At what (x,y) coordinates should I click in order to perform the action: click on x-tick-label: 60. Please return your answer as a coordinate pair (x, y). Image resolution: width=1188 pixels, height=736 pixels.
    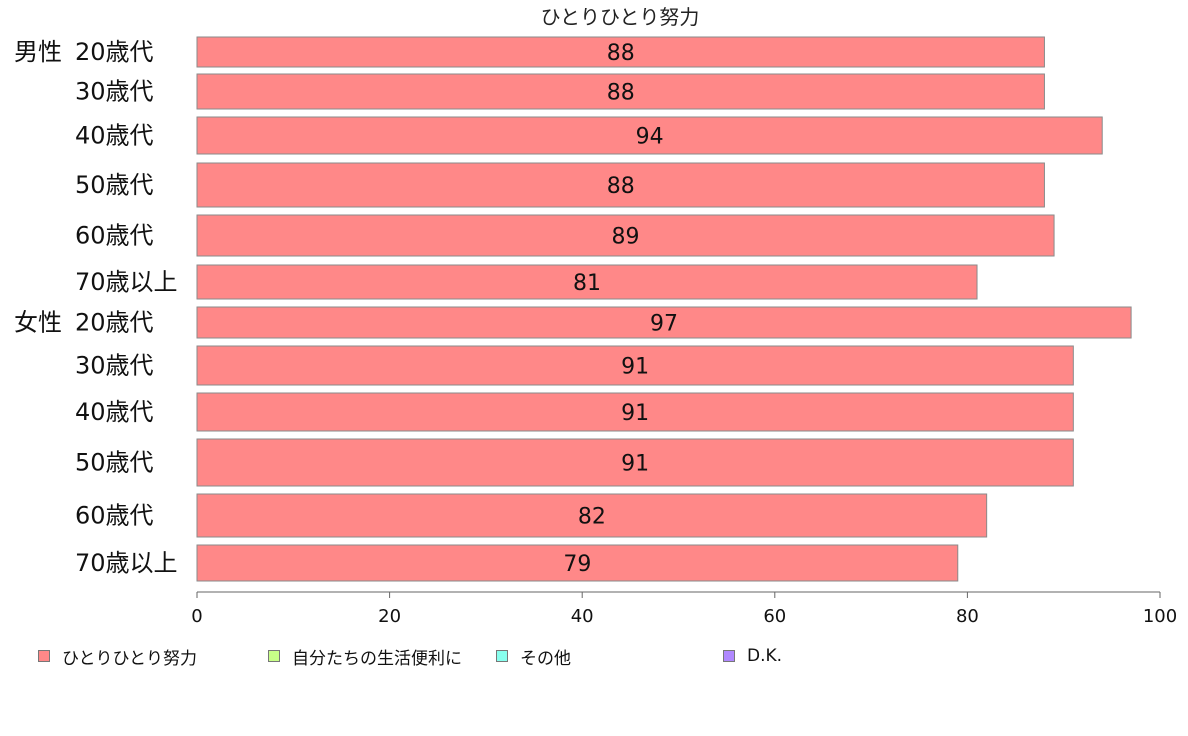
    Looking at the image, I should click on (774, 616).